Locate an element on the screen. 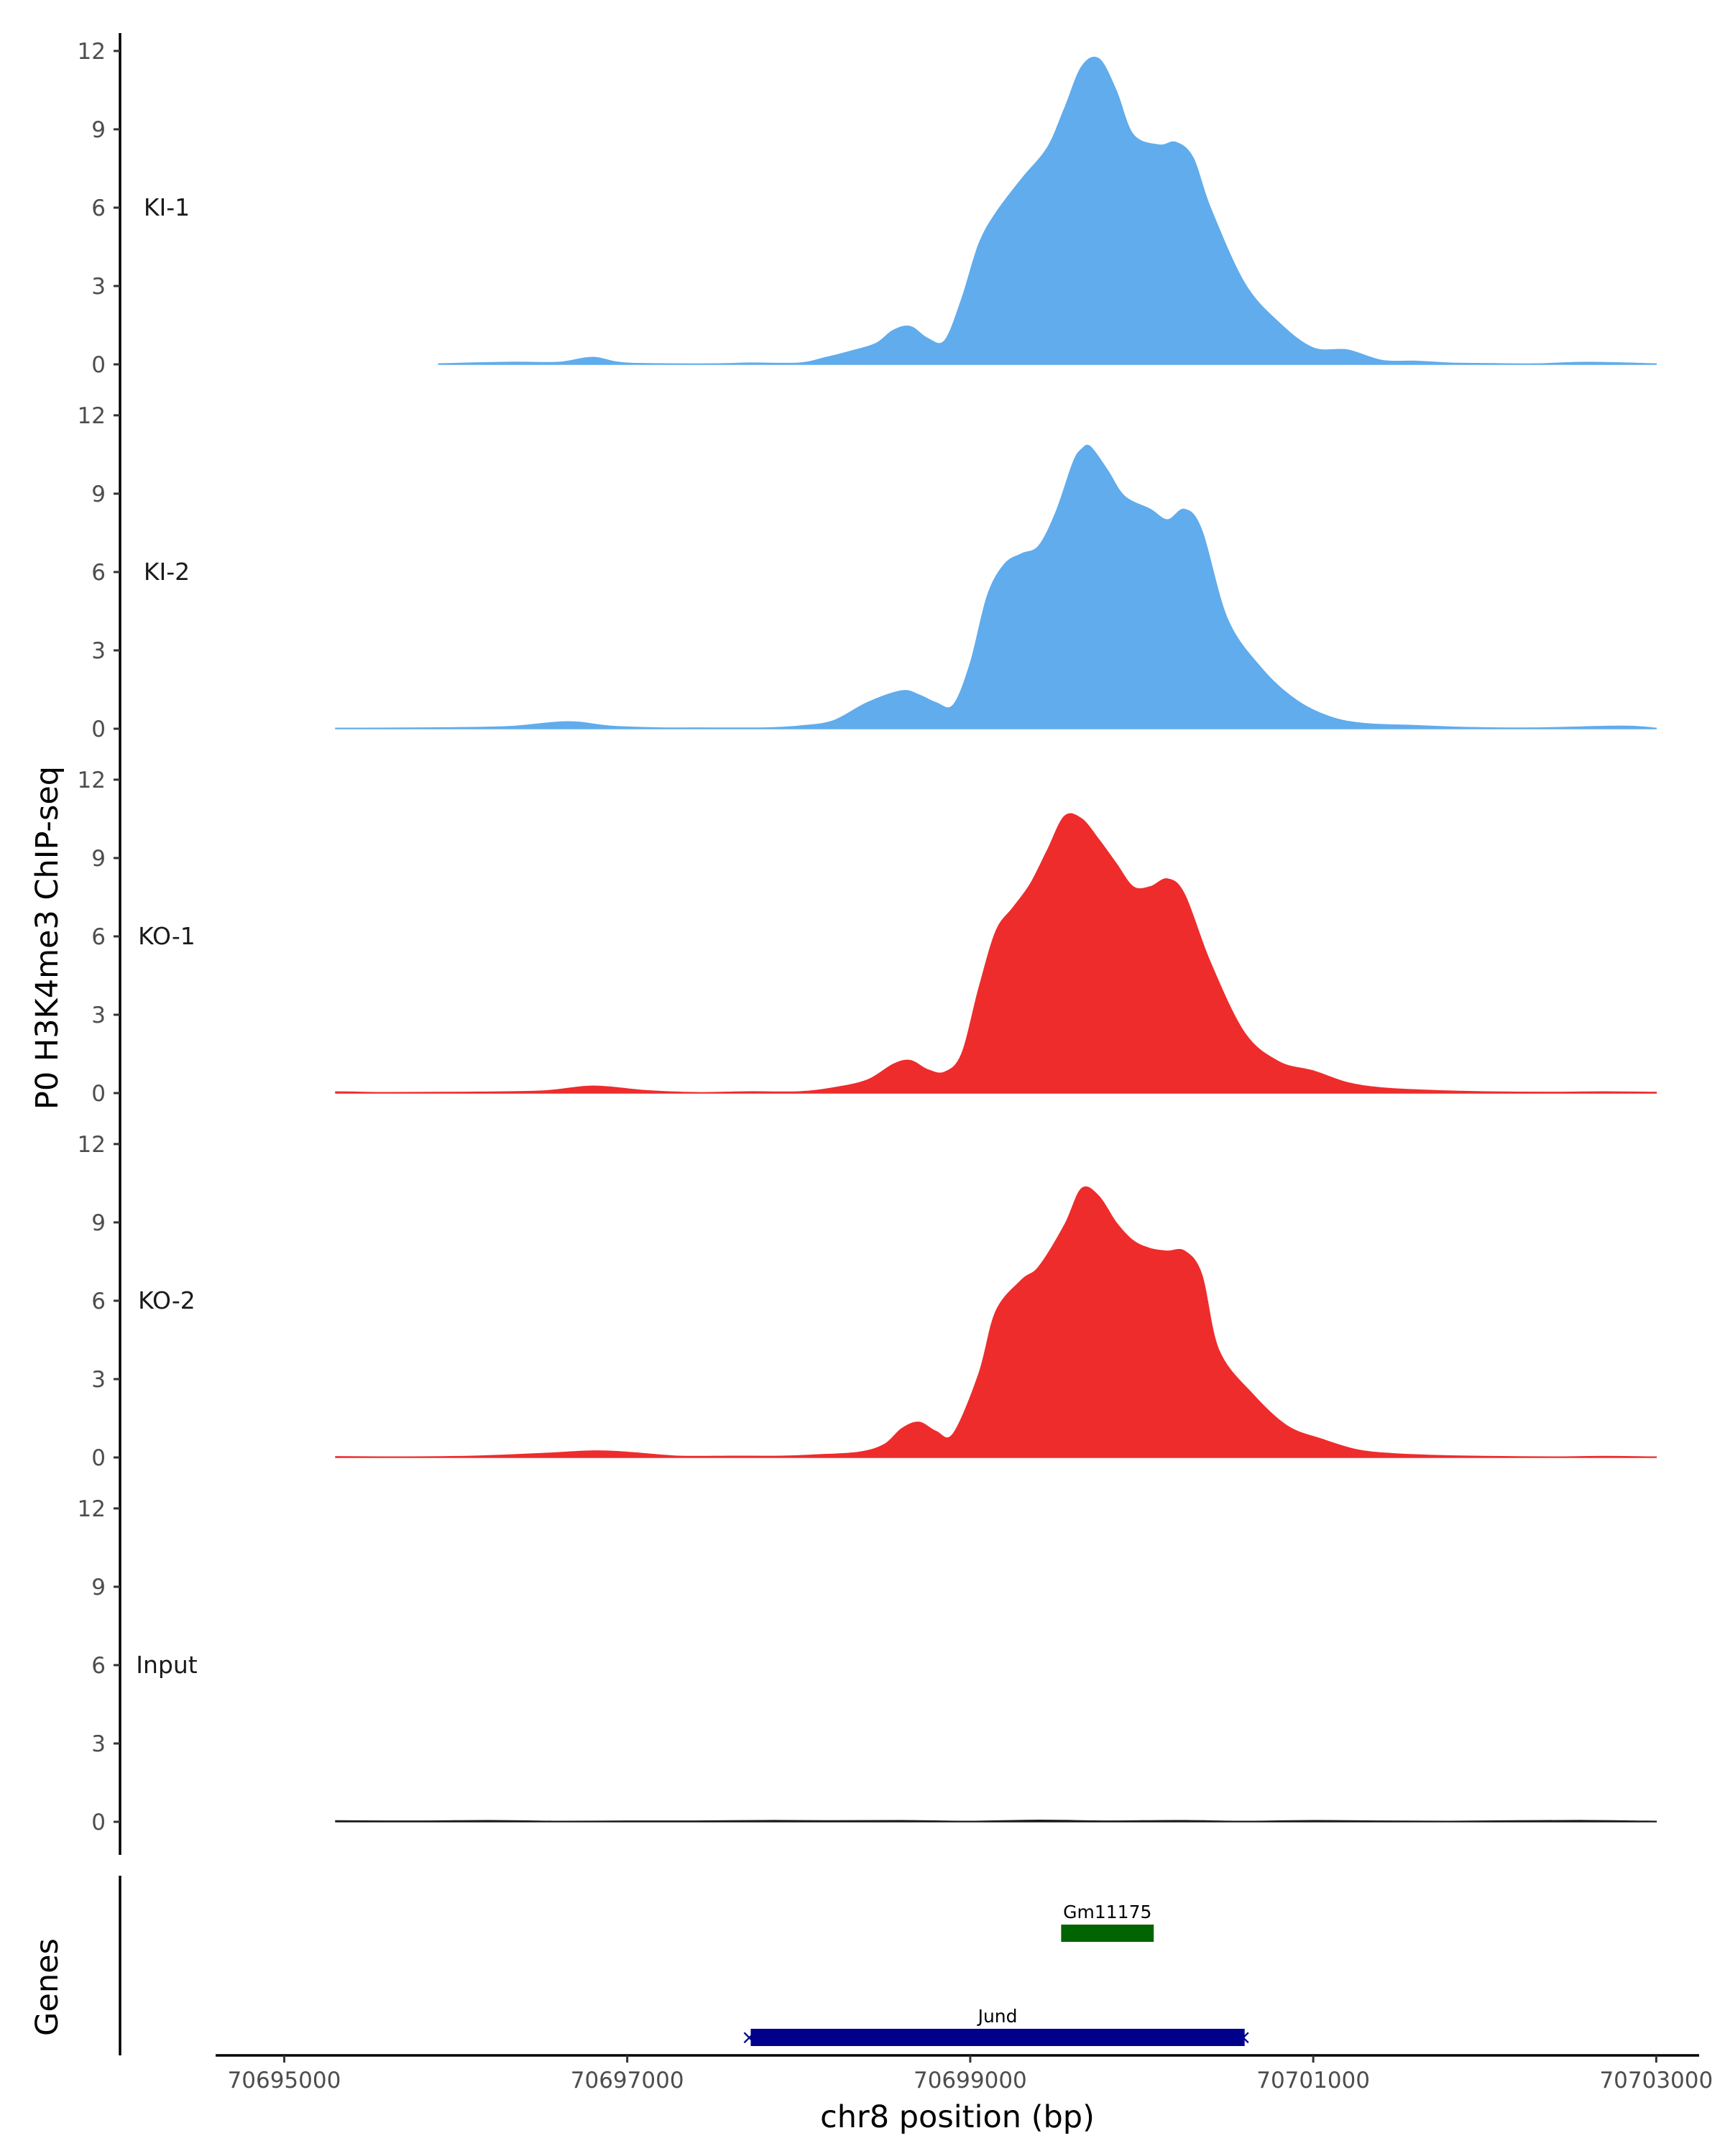  x-axis-title: chr8 position (bp) is located at coordinates (957, 2117).